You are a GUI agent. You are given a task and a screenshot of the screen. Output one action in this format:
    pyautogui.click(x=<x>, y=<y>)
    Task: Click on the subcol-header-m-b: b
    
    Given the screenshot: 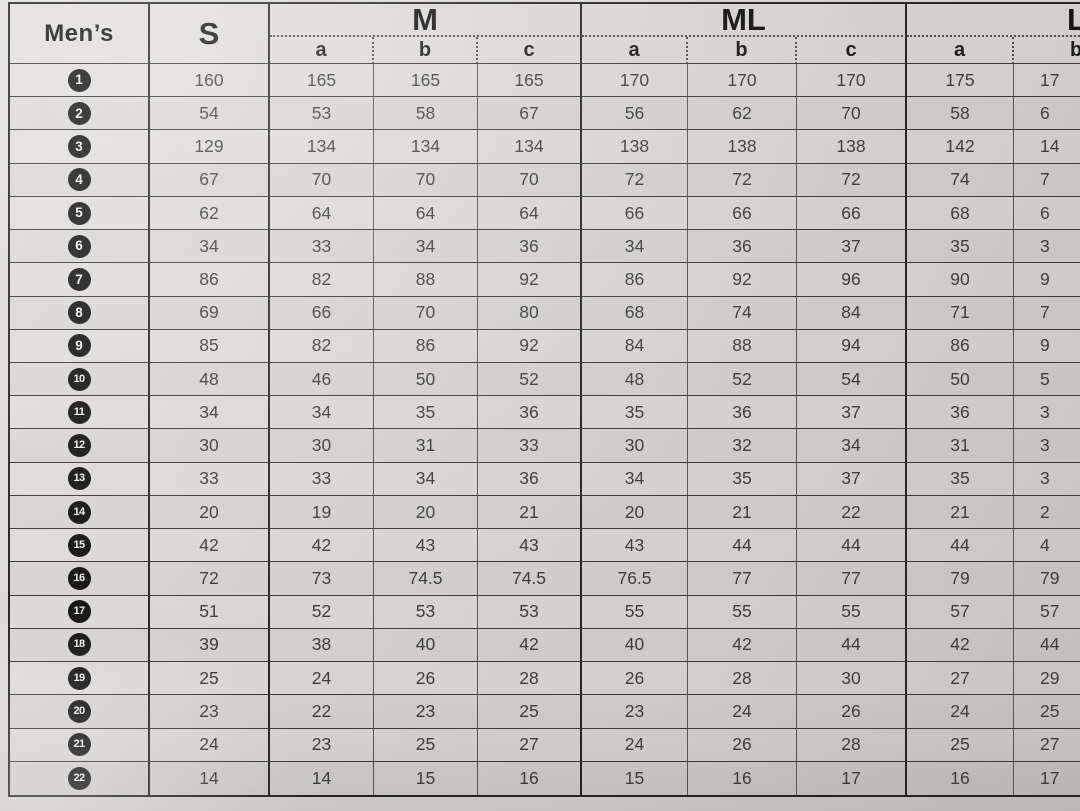 What is the action you would take?
    pyautogui.click(x=426, y=50)
    